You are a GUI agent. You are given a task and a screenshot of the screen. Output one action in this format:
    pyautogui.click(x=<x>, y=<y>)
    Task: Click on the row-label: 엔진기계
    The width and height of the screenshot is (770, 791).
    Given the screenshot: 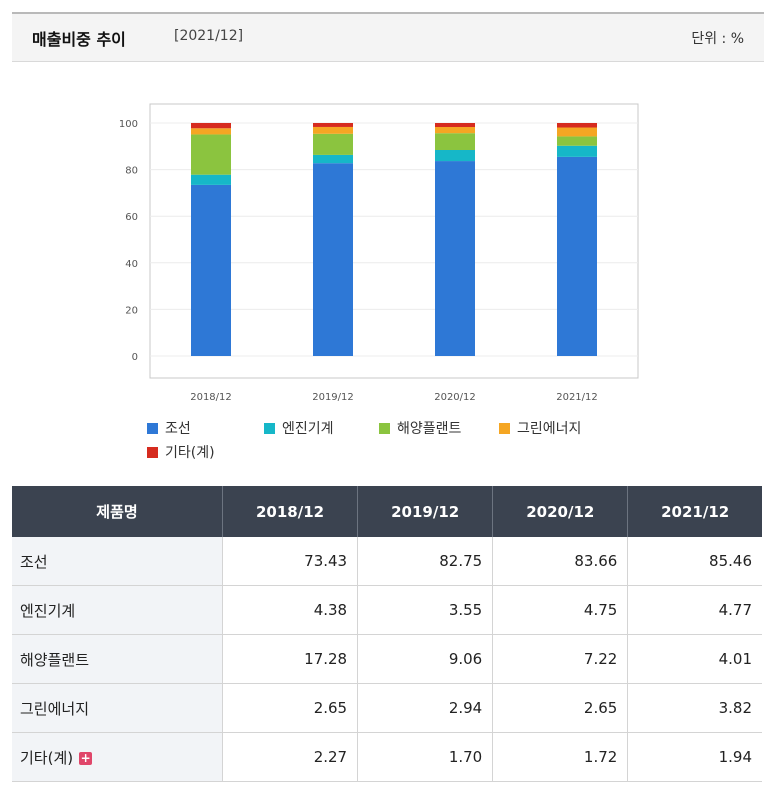 What is the action you would take?
    pyautogui.click(x=117, y=610)
    